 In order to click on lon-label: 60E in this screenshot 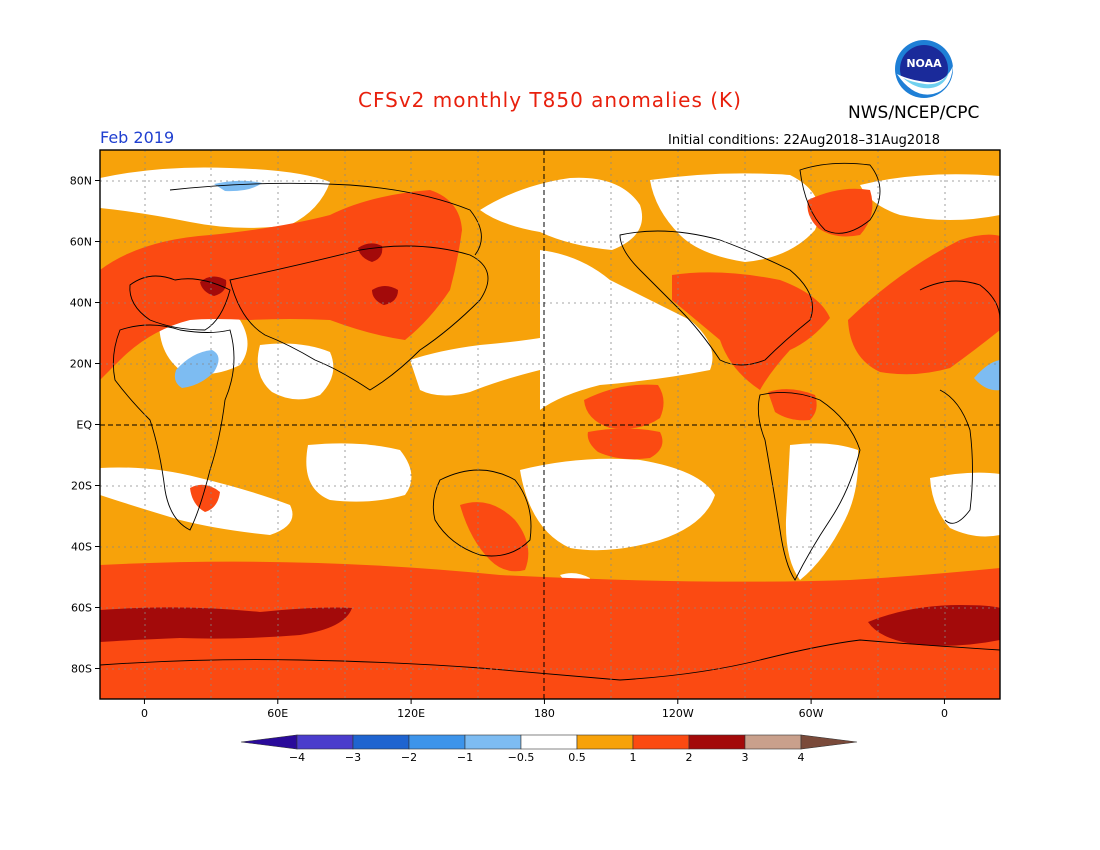, I will do `click(277, 713)`.